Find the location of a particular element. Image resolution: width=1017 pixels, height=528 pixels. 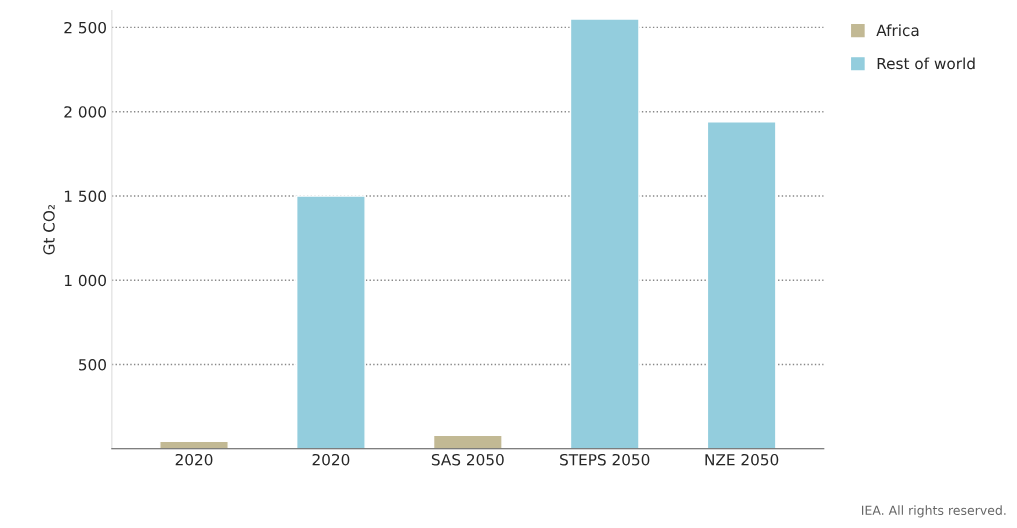

y-tick-label: 500 is located at coordinates (92, 364).